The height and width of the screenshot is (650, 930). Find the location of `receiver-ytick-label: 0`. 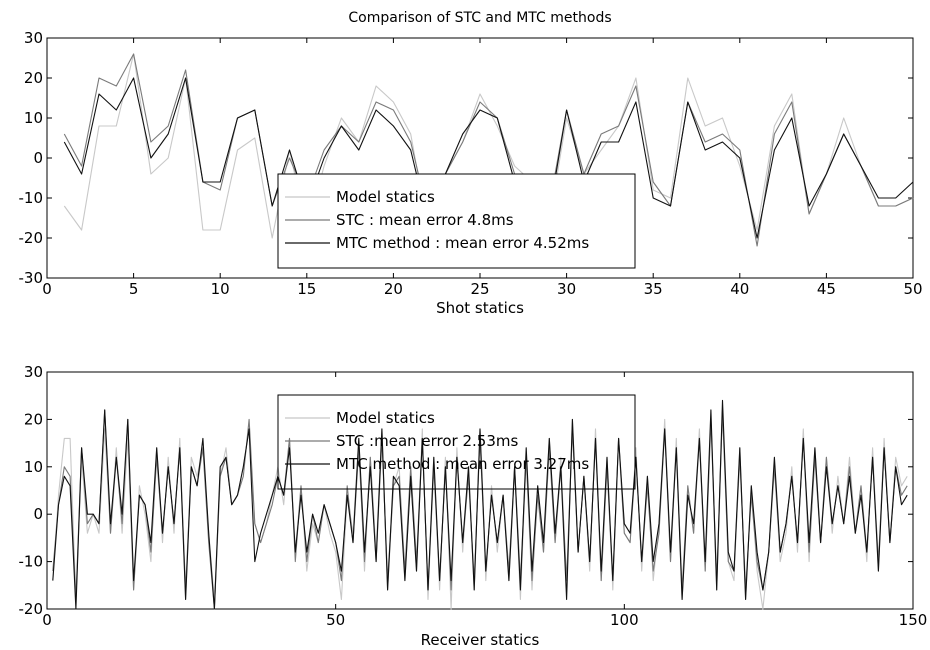

receiver-ytick-label: 0 is located at coordinates (38, 514).